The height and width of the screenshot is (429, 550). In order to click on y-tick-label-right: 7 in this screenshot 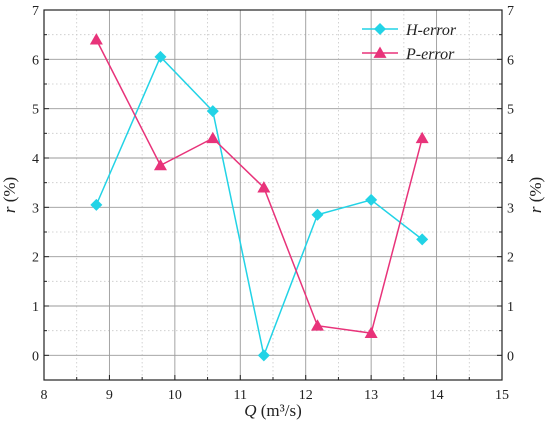, I will do `click(510, 11)`.